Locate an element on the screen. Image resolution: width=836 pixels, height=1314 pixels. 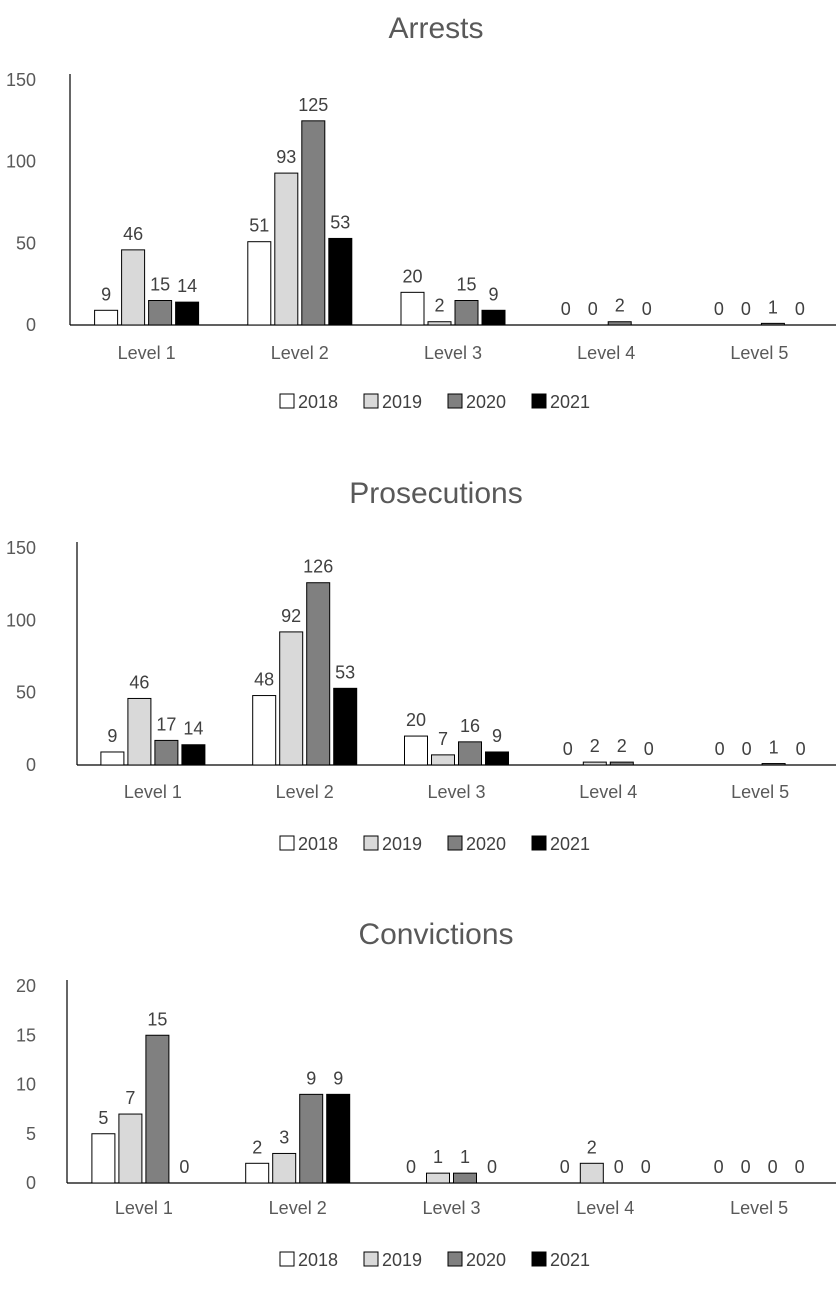
legend-label: 2021 is located at coordinates (570, 1260).